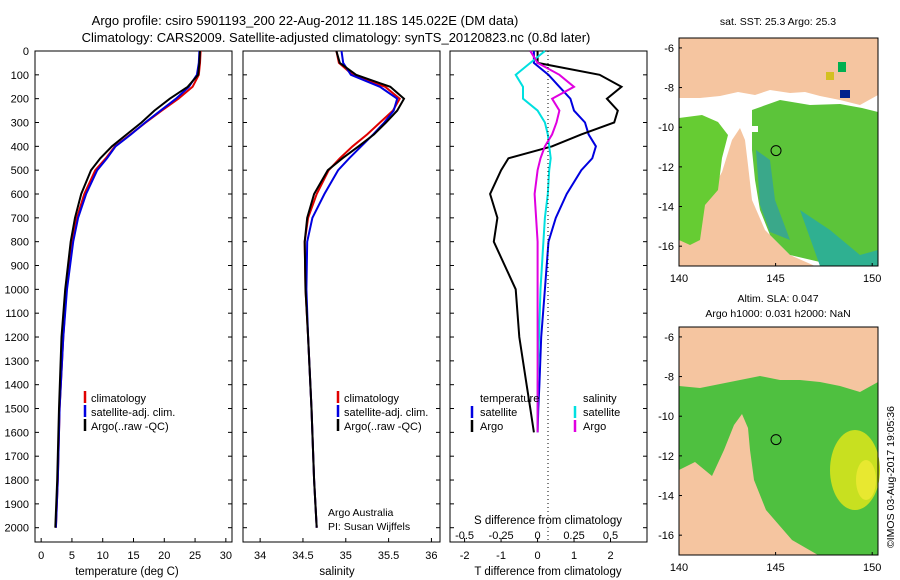  I want to click on x-tick-label: 1, so click(574, 556).